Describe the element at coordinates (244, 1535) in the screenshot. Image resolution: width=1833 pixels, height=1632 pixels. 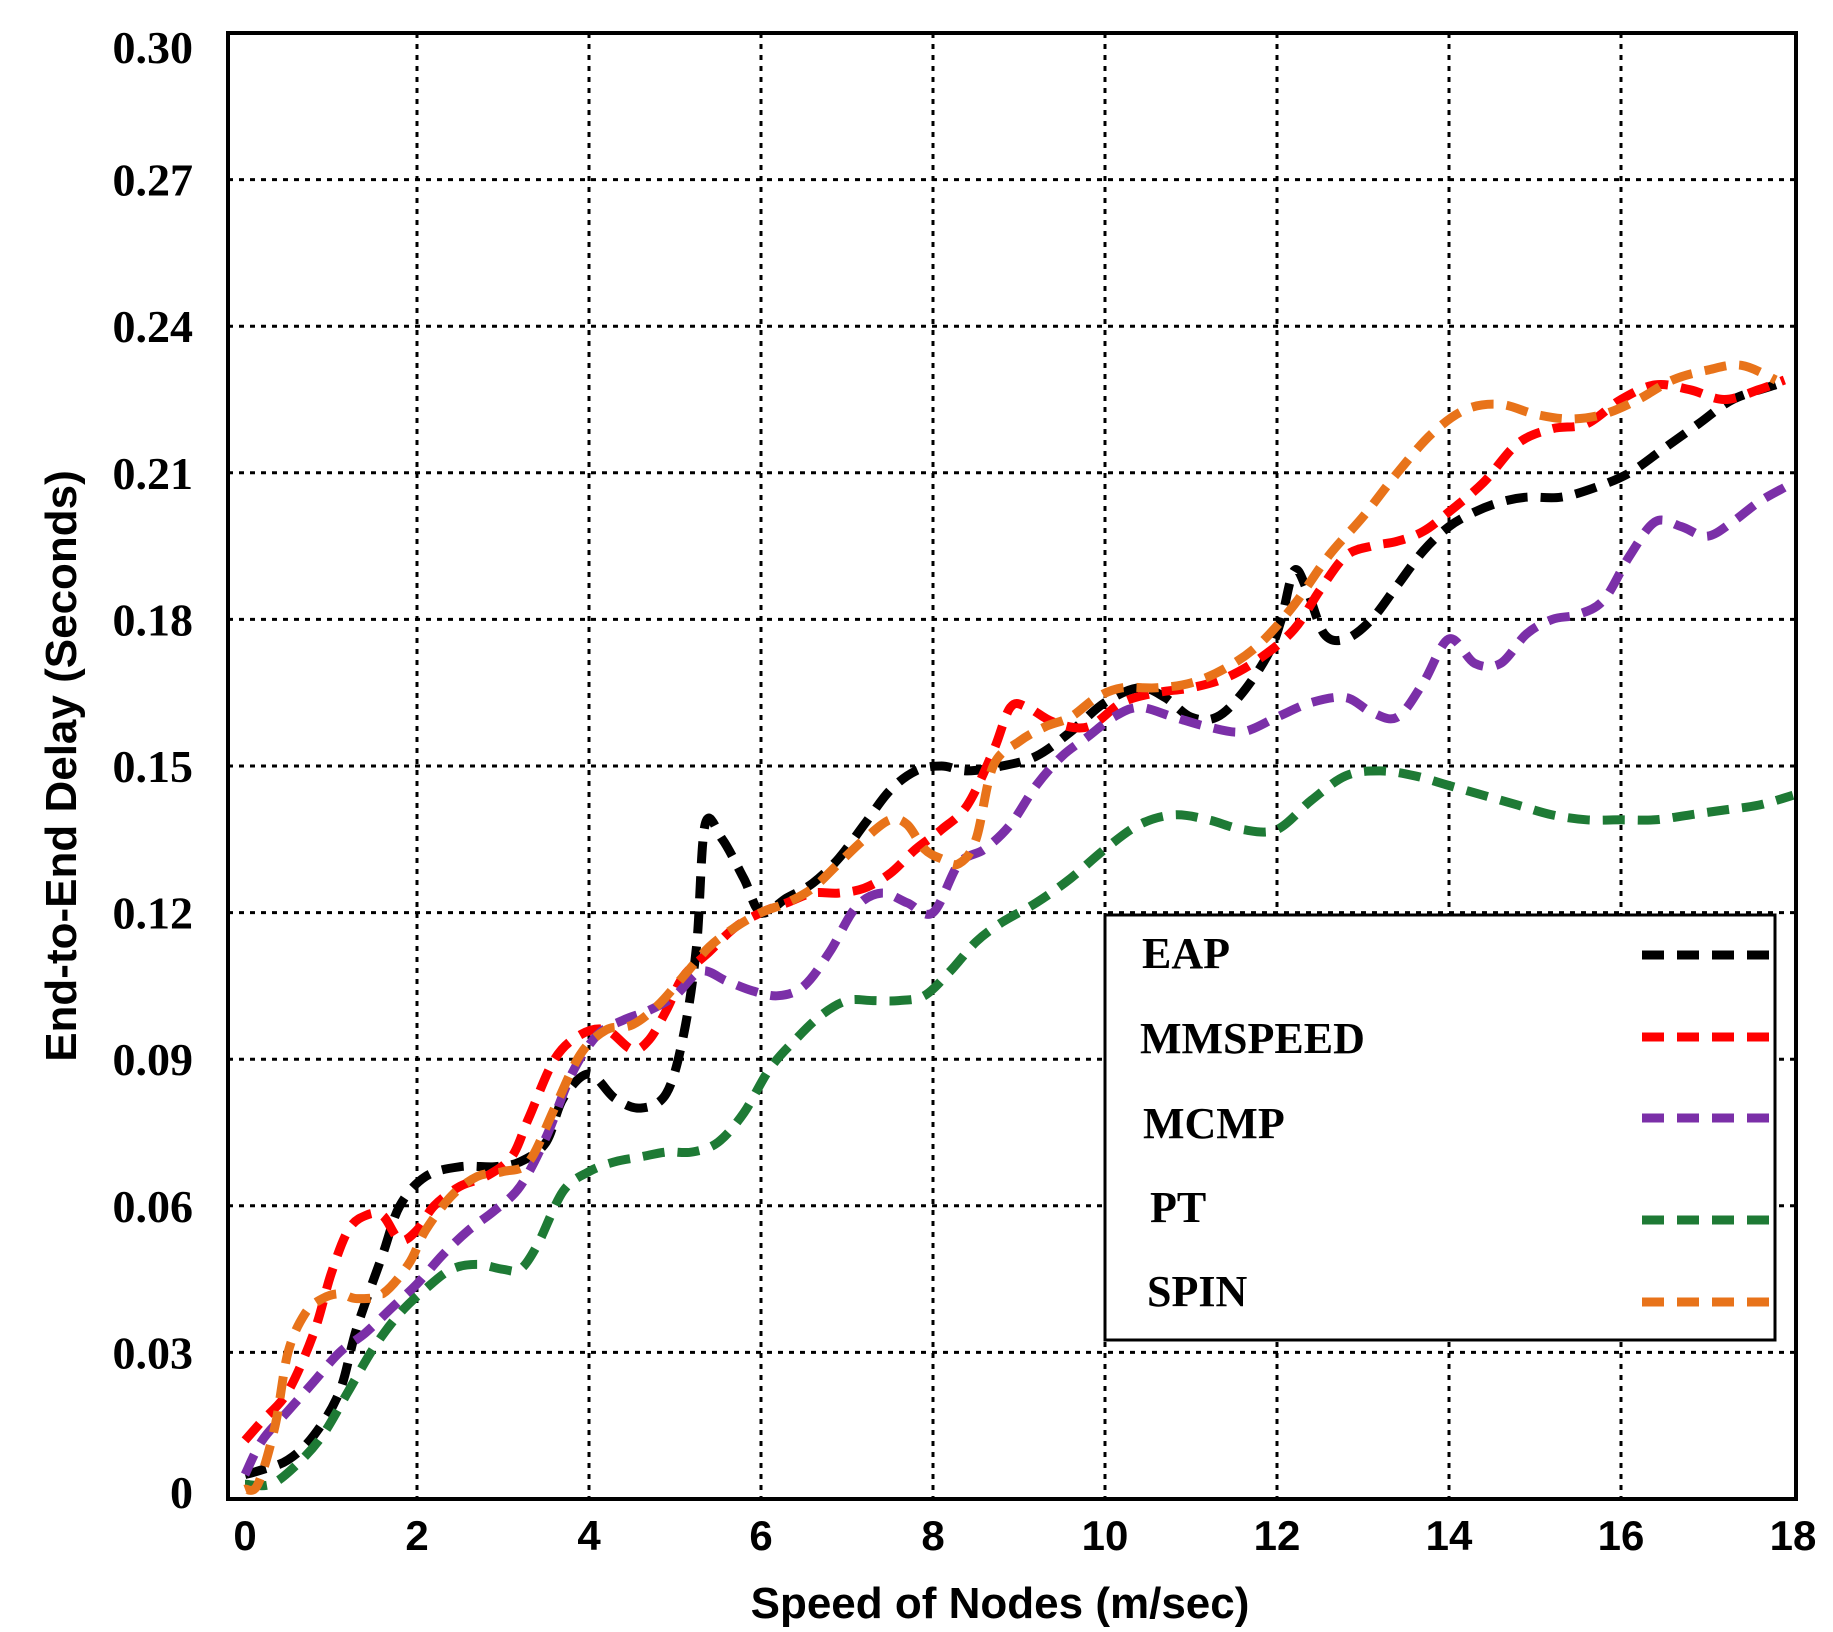
I see `x-tick-label: 0` at that location.